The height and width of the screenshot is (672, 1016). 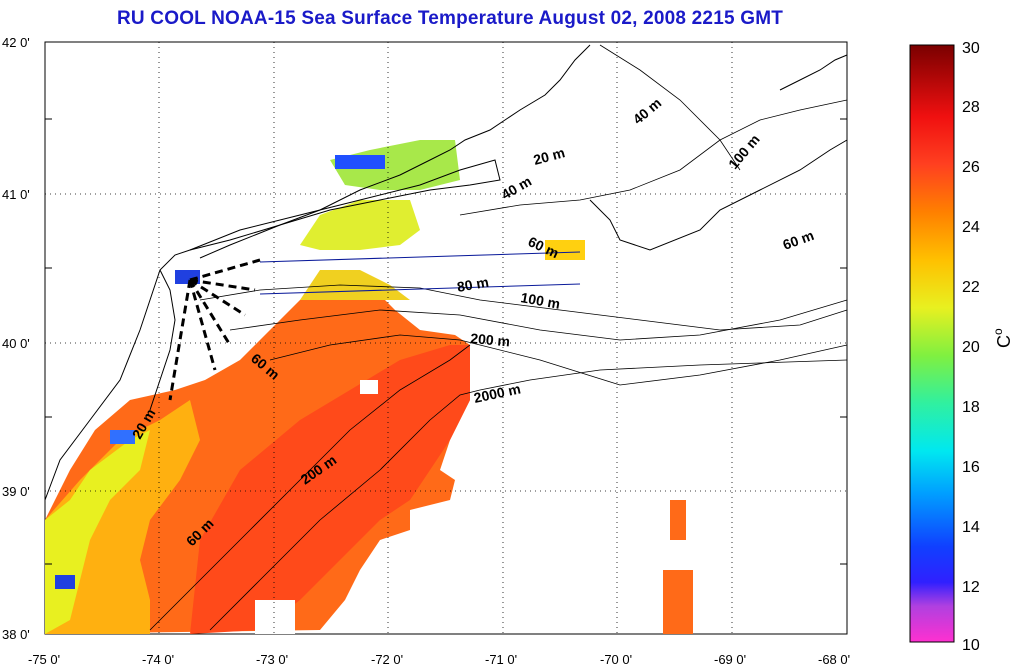 What do you see at coordinates (360, 225) in the screenshot?
I see `sst-sound-region` at bounding box center [360, 225].